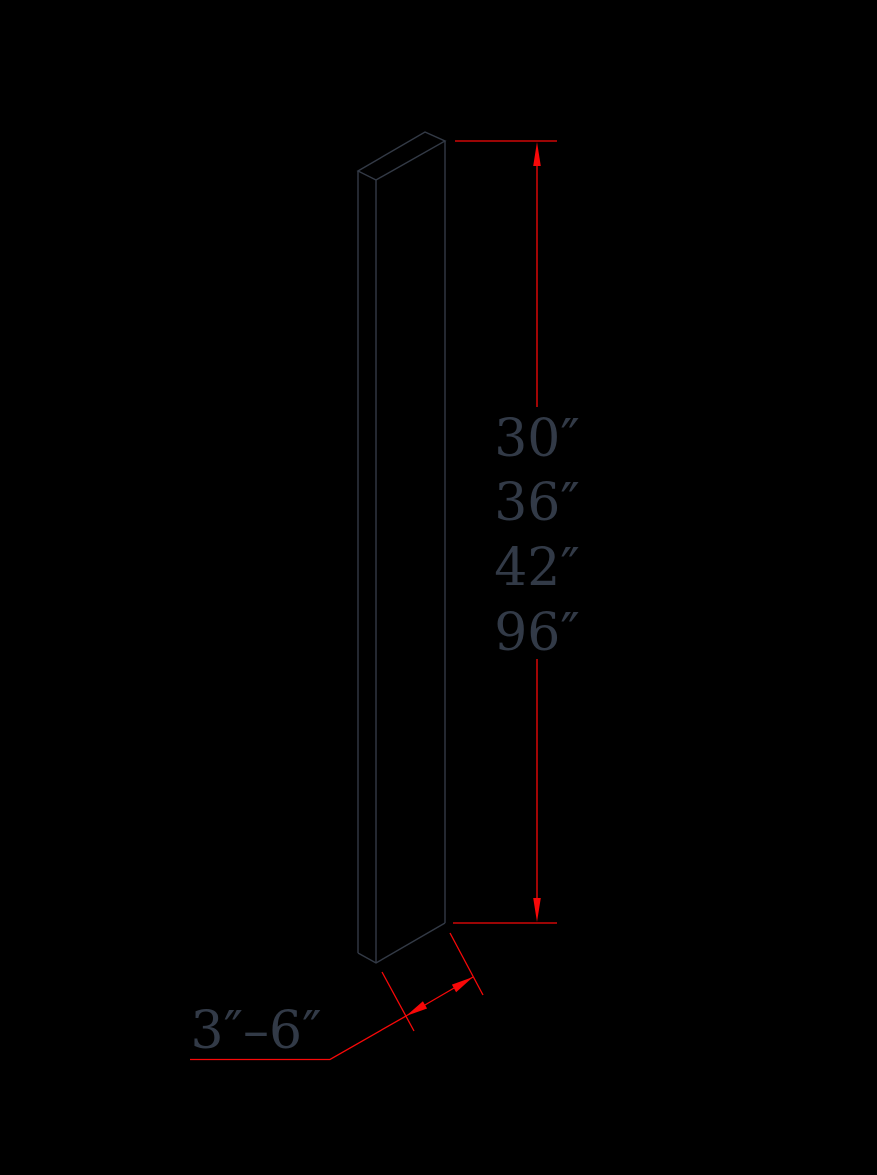 This screenshot has width=877, height=1175. Describe the element at coordinates (537, 536) in the screenshot. I see `height-labels: 30″ 36″ 42″ 96″` at that location.